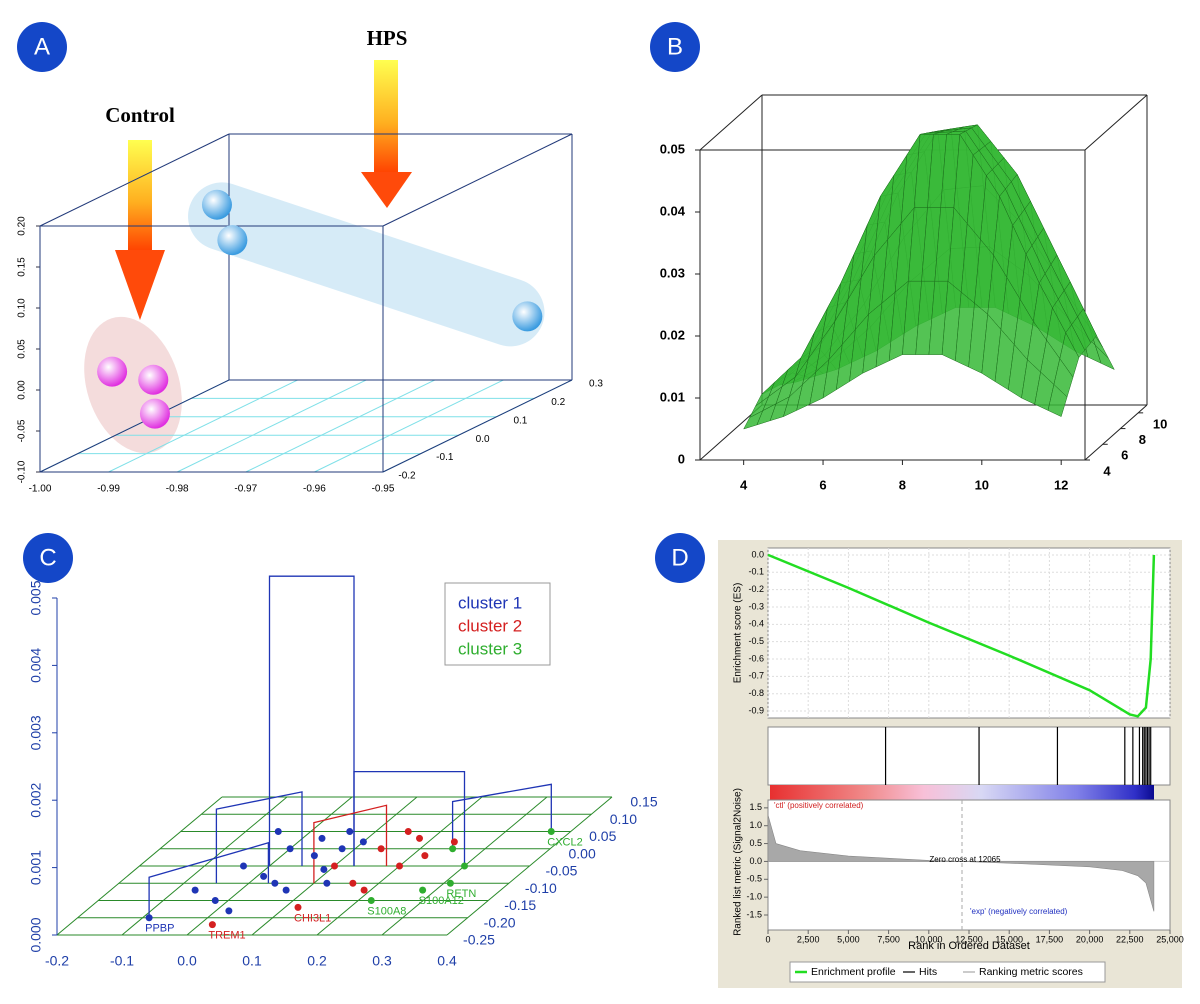  Describe the element at coordinates (245, 489) in the screenshot. I see `x-tick-label: -0.97` at that location.